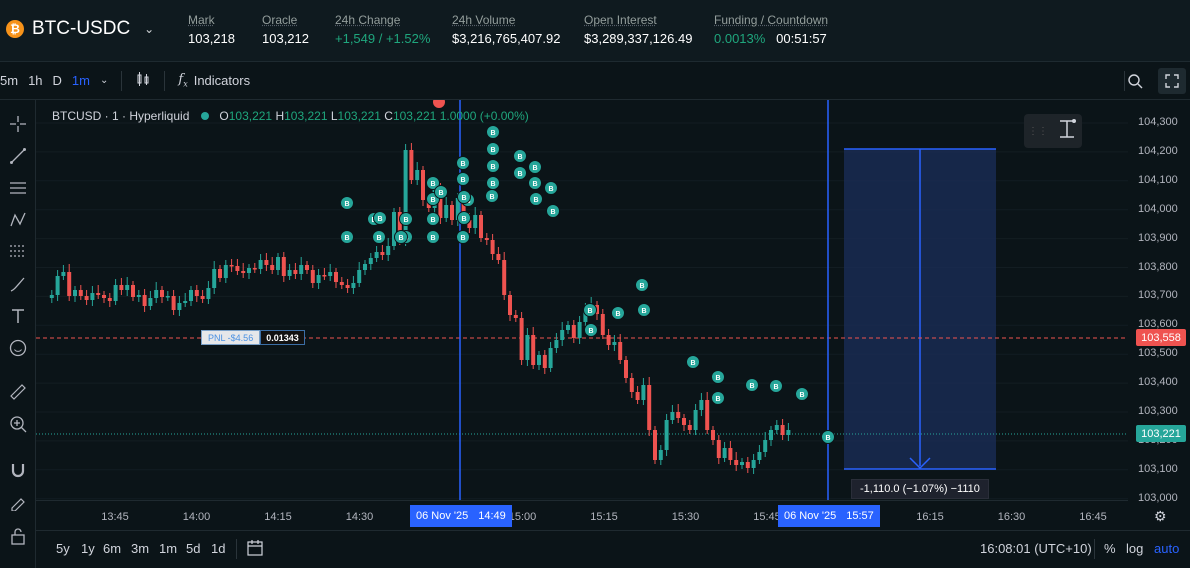 This screenshot has width=1190, height=568. Describe the element at coordinates (18, 188) in the screenshot. I see `horizontal-lines-icon` at that location.